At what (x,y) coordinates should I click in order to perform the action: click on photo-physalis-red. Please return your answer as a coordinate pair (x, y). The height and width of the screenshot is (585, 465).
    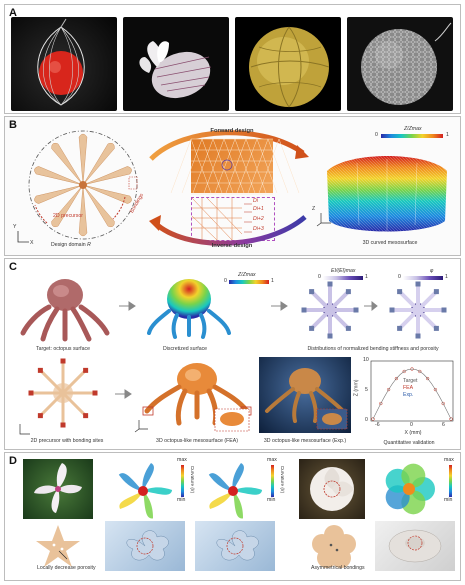
    Looking at the image, I should click on (64, 64).